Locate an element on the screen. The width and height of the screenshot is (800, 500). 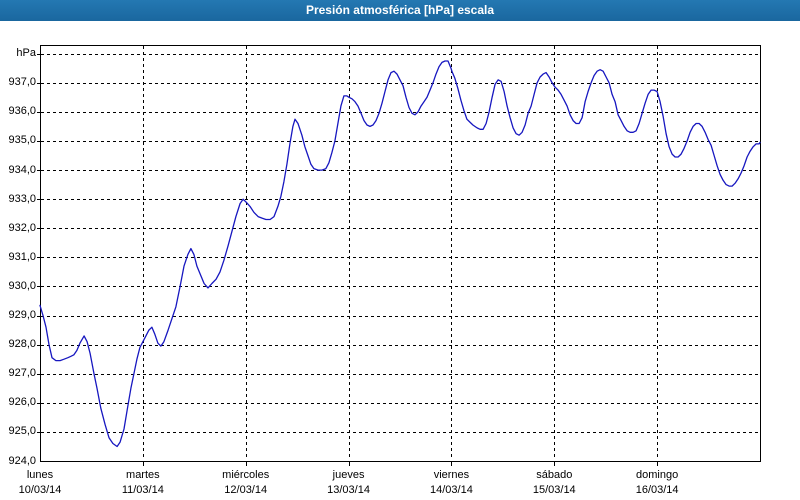
y-axis-unit-label: hPa is located at coordinates (26, 53).